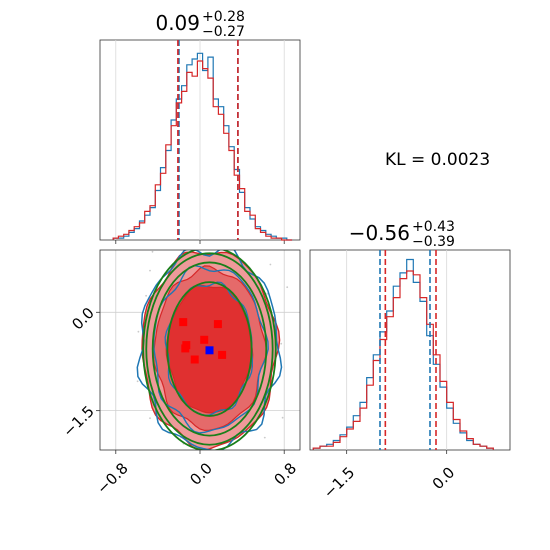 Image resolution: width=550 pixels, height=550 pixels. What do you see at coordinates (437, 160) in the screenshot?
I see `kl-label: KL = 0.0023` at bounding box center [437, 160].